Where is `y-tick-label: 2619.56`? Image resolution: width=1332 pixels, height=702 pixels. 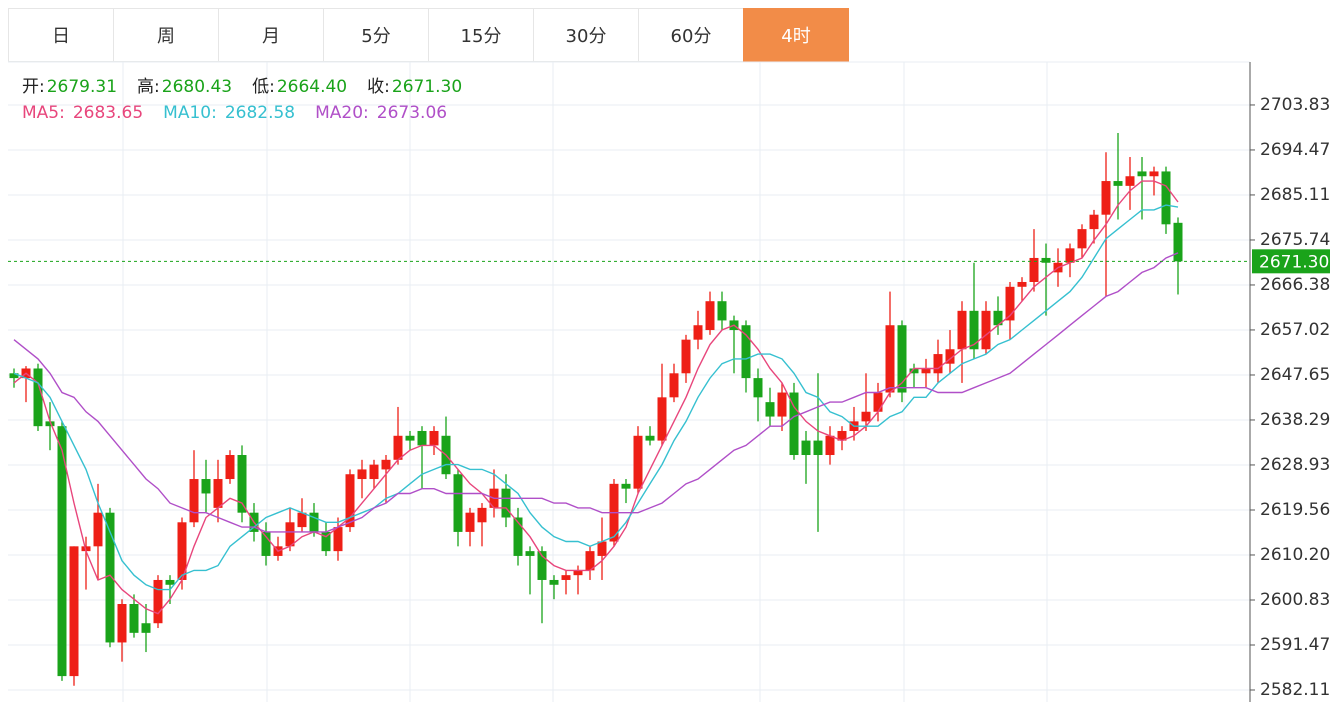 y-tick-label: 2619.56 is located at coordinates (1295, 510).